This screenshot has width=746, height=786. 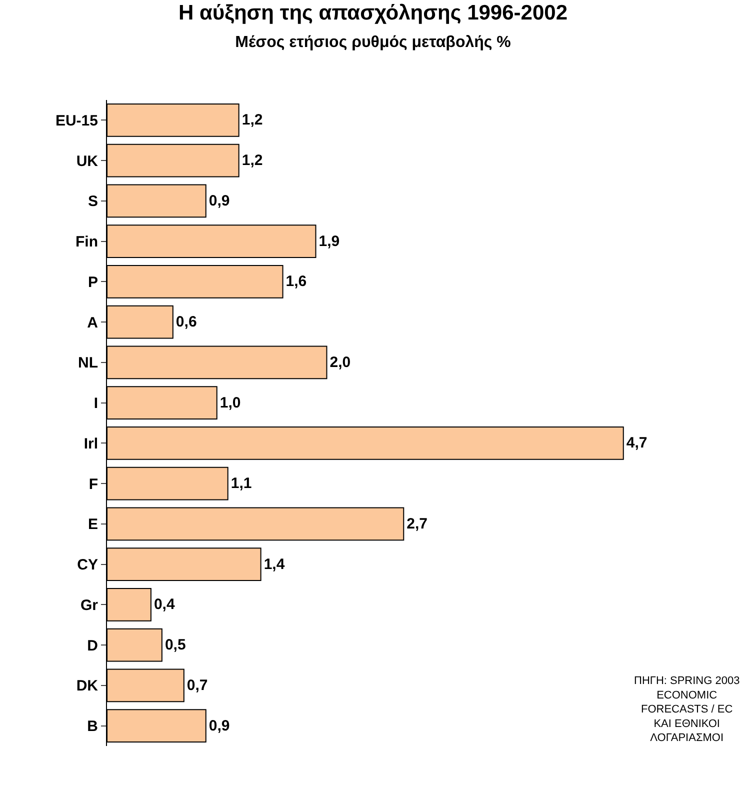 I want to click on data-label: 4,7, so click(x=637, y=443).